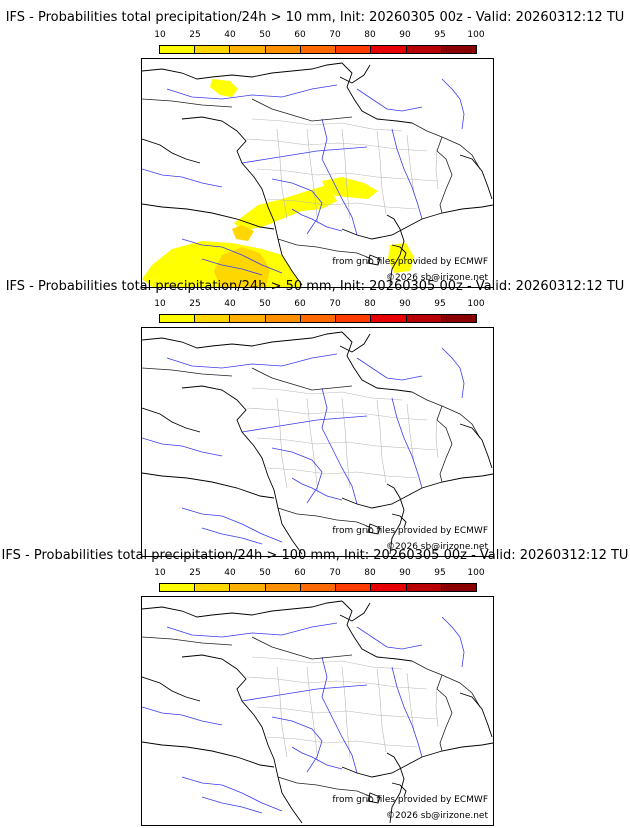  I want to click on colorbar-tick-label: 100, so click(476, 573).